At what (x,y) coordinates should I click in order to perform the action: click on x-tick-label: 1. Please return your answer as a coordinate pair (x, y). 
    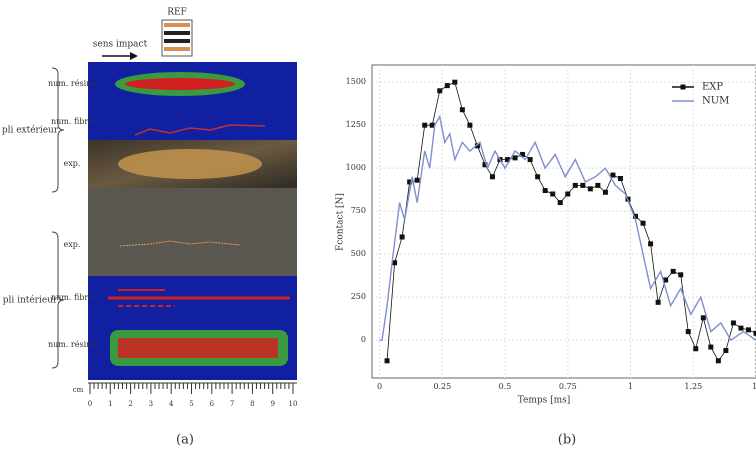
    Looking at the image, I should click on (630, 386).